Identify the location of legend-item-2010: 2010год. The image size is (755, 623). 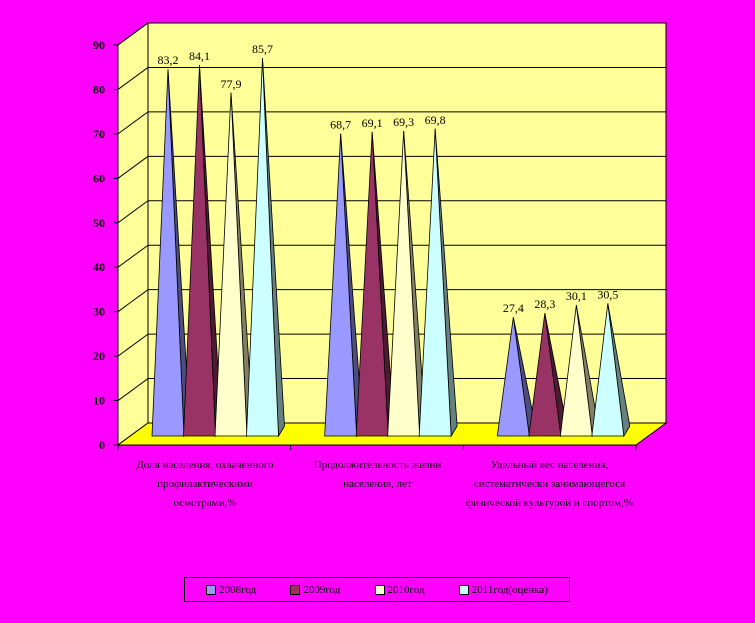
(399, 589).